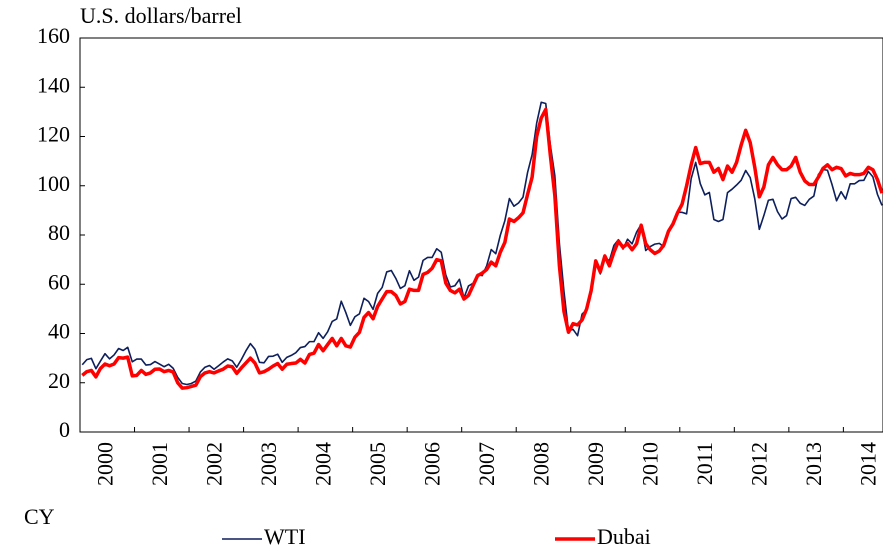 This screenshot has height=554, width=883. I want to click on y-tick-label: 60, so click(59, 281).